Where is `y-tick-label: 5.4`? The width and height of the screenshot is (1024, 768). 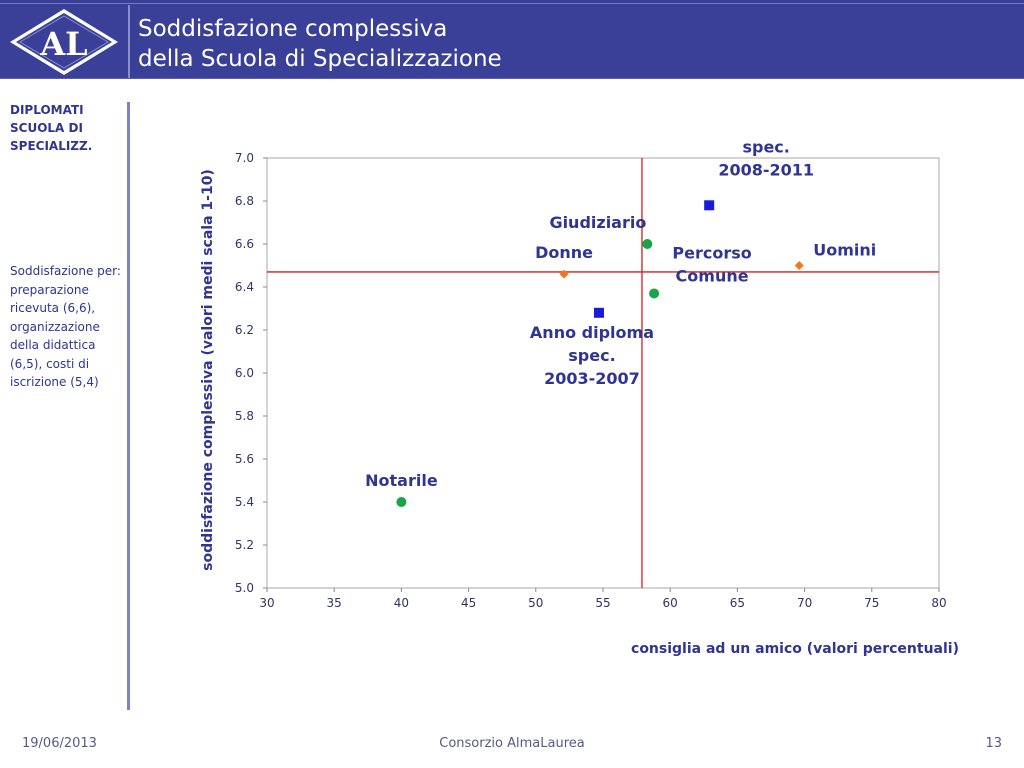 y-tick-label: 5.4 is located at coordinates (244, 502).